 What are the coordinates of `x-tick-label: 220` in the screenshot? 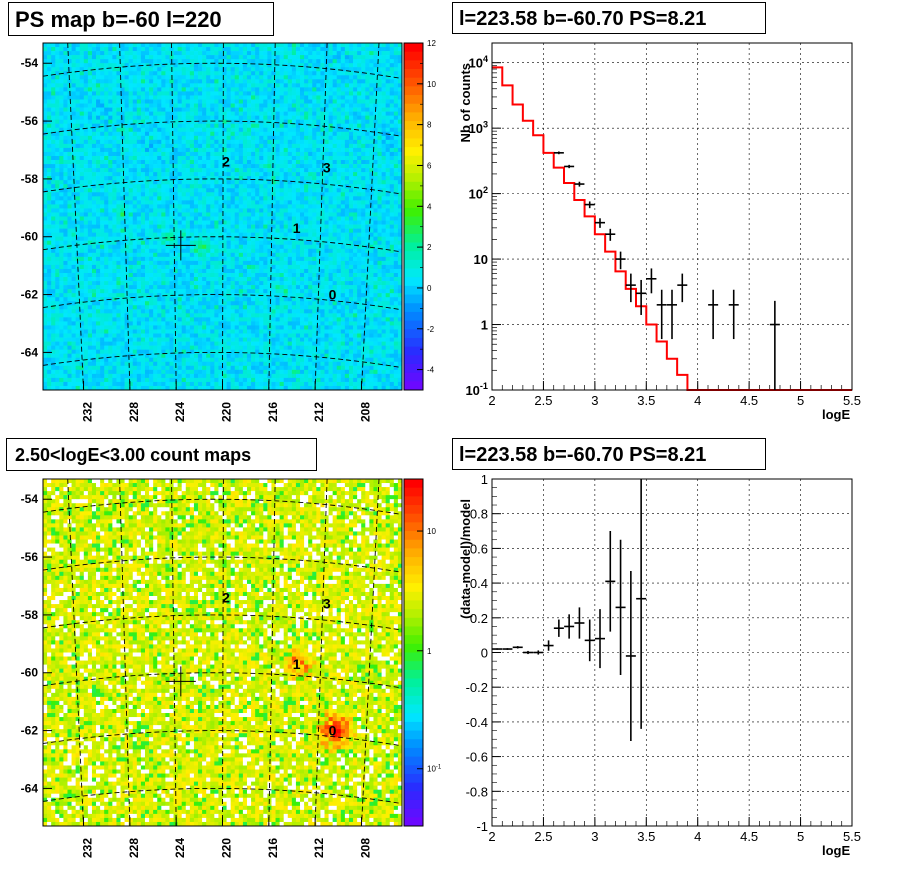 It's located at (227, 412).